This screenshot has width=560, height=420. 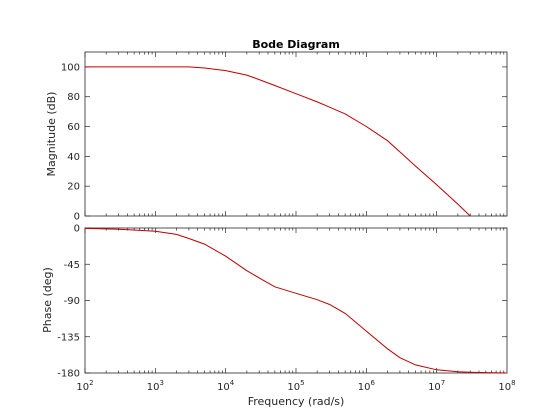 I want to click on y-tick-label: -180, so click(x=68, y=374).